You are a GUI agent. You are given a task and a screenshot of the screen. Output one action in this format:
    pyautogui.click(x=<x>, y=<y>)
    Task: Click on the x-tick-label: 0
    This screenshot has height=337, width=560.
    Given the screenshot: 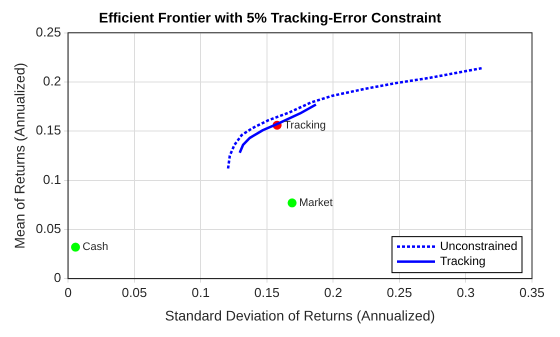 What is the action you would take?
    pyautogui.click(x=68, y=292)
    